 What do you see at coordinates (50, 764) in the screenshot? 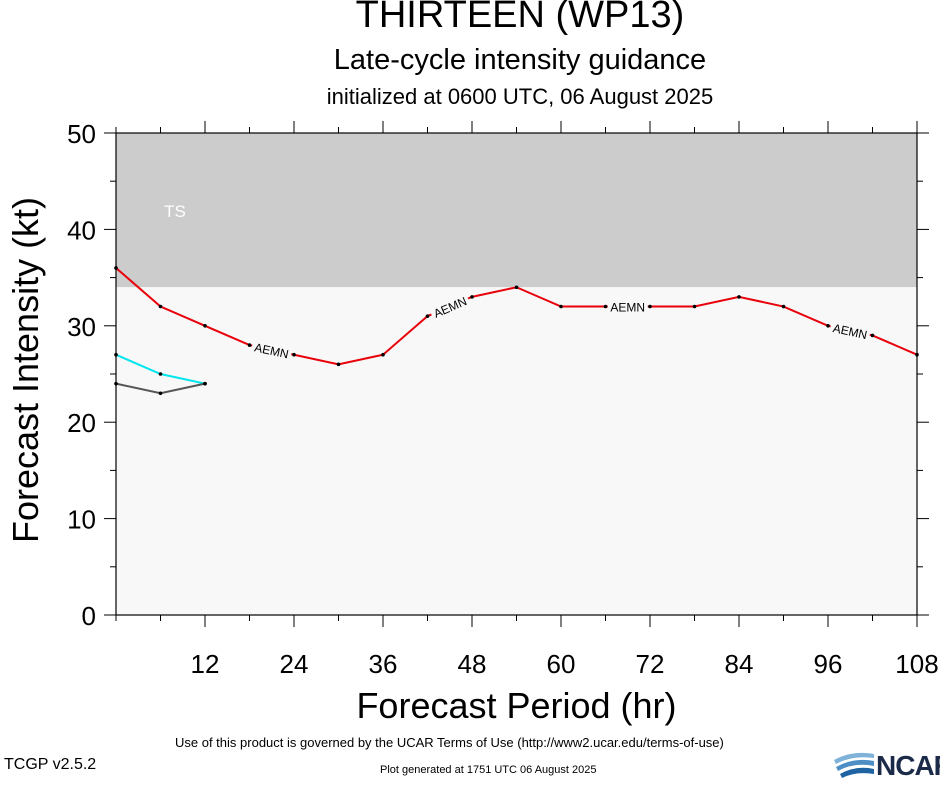
I see `version-label: TCGP v2.5.2` at bounding box center [50, 764].